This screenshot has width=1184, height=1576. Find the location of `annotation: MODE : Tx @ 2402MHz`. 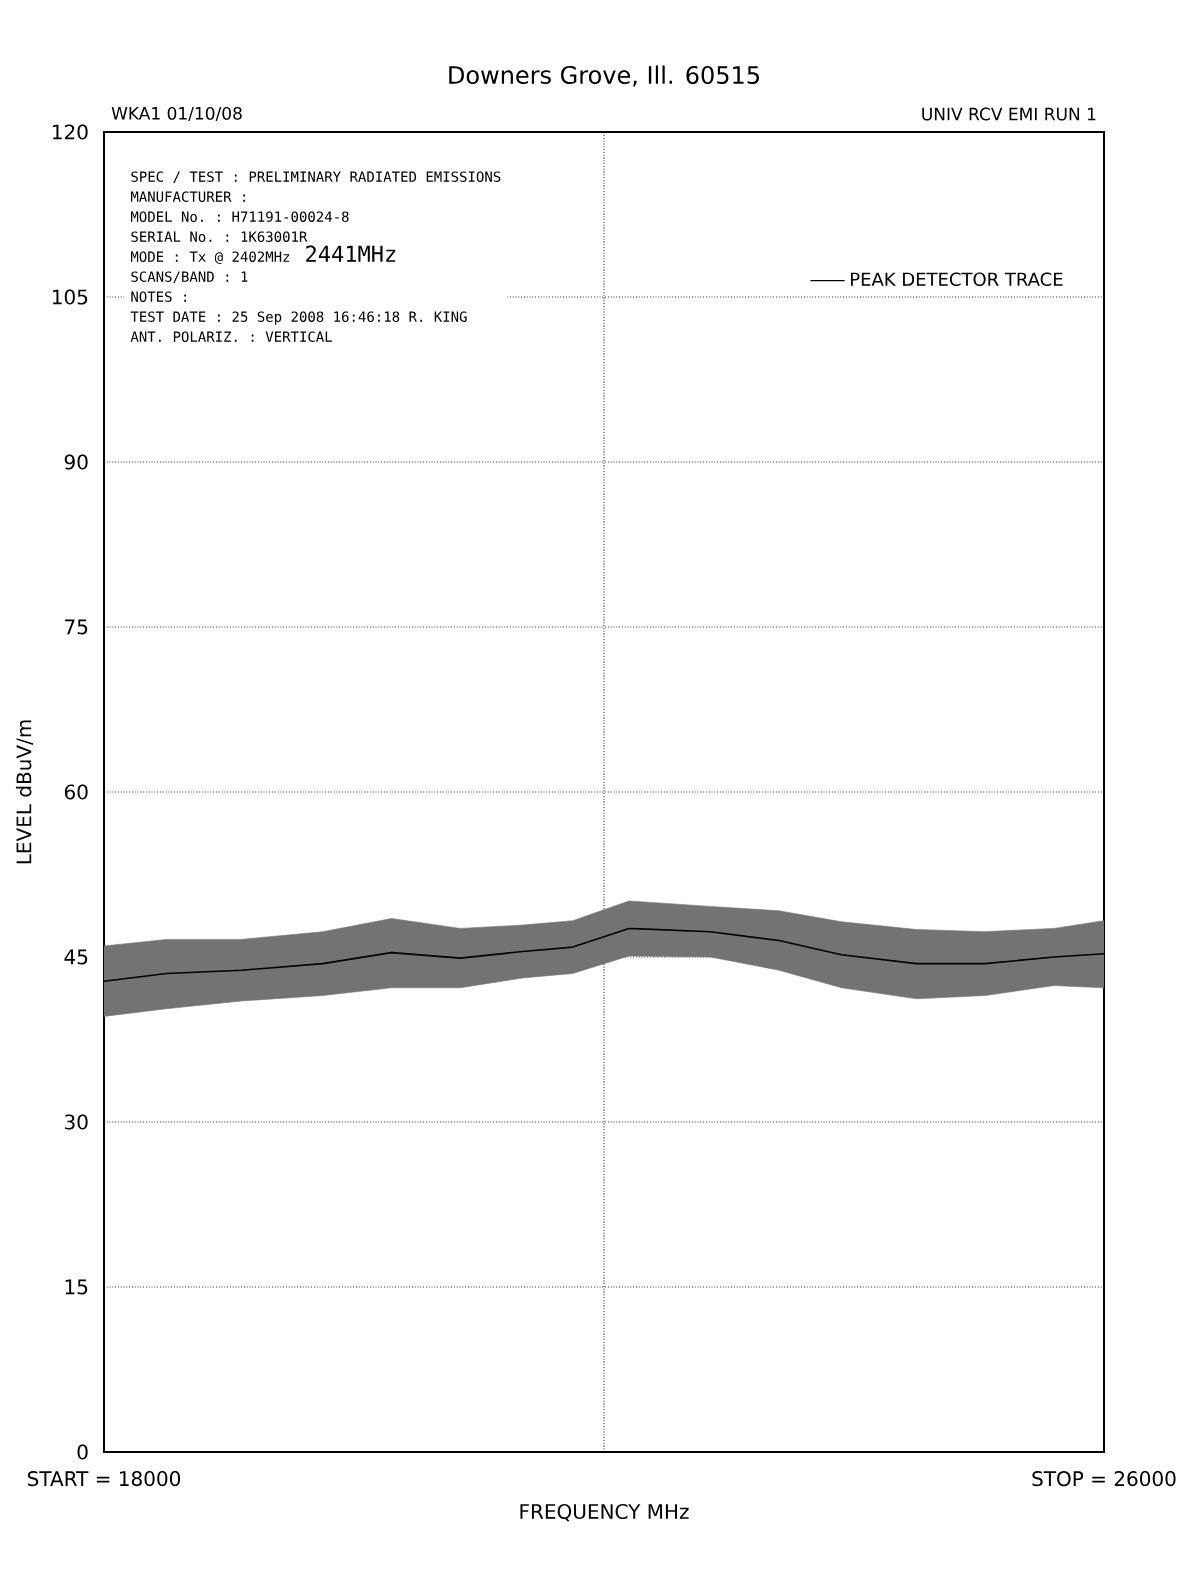

annotation: MODE : Tx @ 2402MHz is located at coordinates (210, 257).